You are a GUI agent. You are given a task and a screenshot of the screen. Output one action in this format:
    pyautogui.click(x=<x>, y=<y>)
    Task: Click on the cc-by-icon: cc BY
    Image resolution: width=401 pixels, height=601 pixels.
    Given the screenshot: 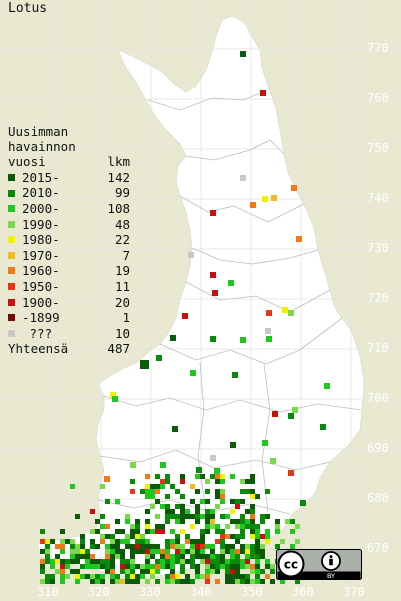 What is the action you would take?
    pyautogui.click(x=319, y=564)
    